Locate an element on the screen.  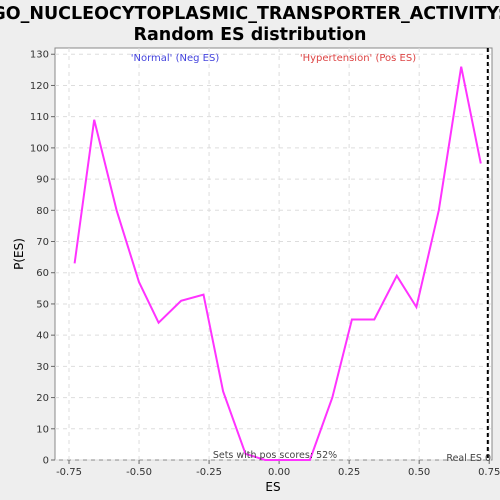
x-axis-label: ES is located at coordinates (272, 487).